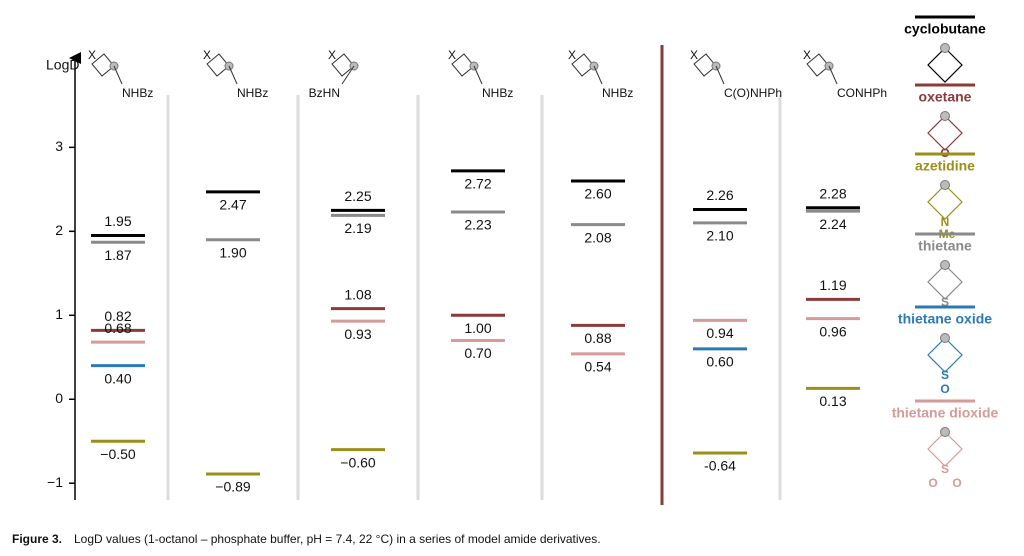 This screenshot has width=1024, height=556. What do you see at coordinates (117, 378) in the screenshot?
I see `value-label: 0.40` at bounding box center [117, 378].